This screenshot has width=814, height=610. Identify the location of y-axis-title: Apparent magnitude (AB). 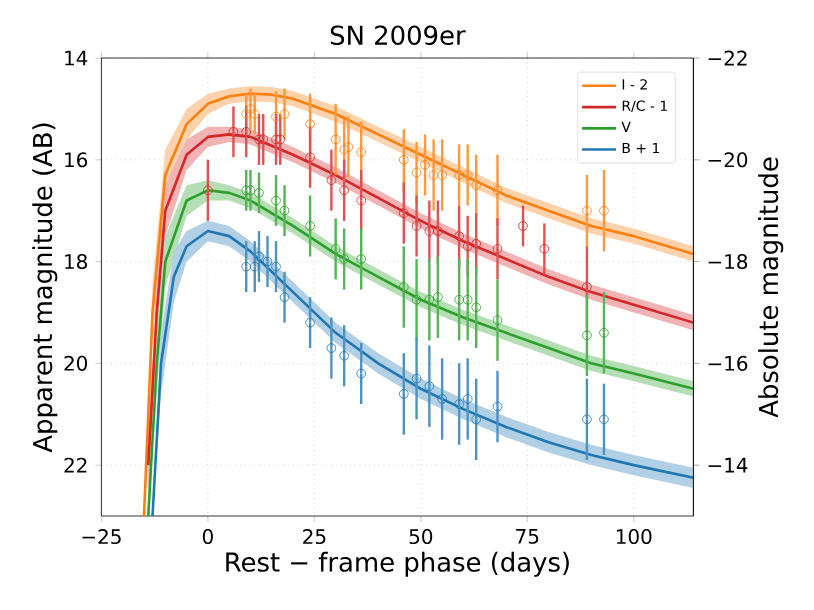
(45, 288).